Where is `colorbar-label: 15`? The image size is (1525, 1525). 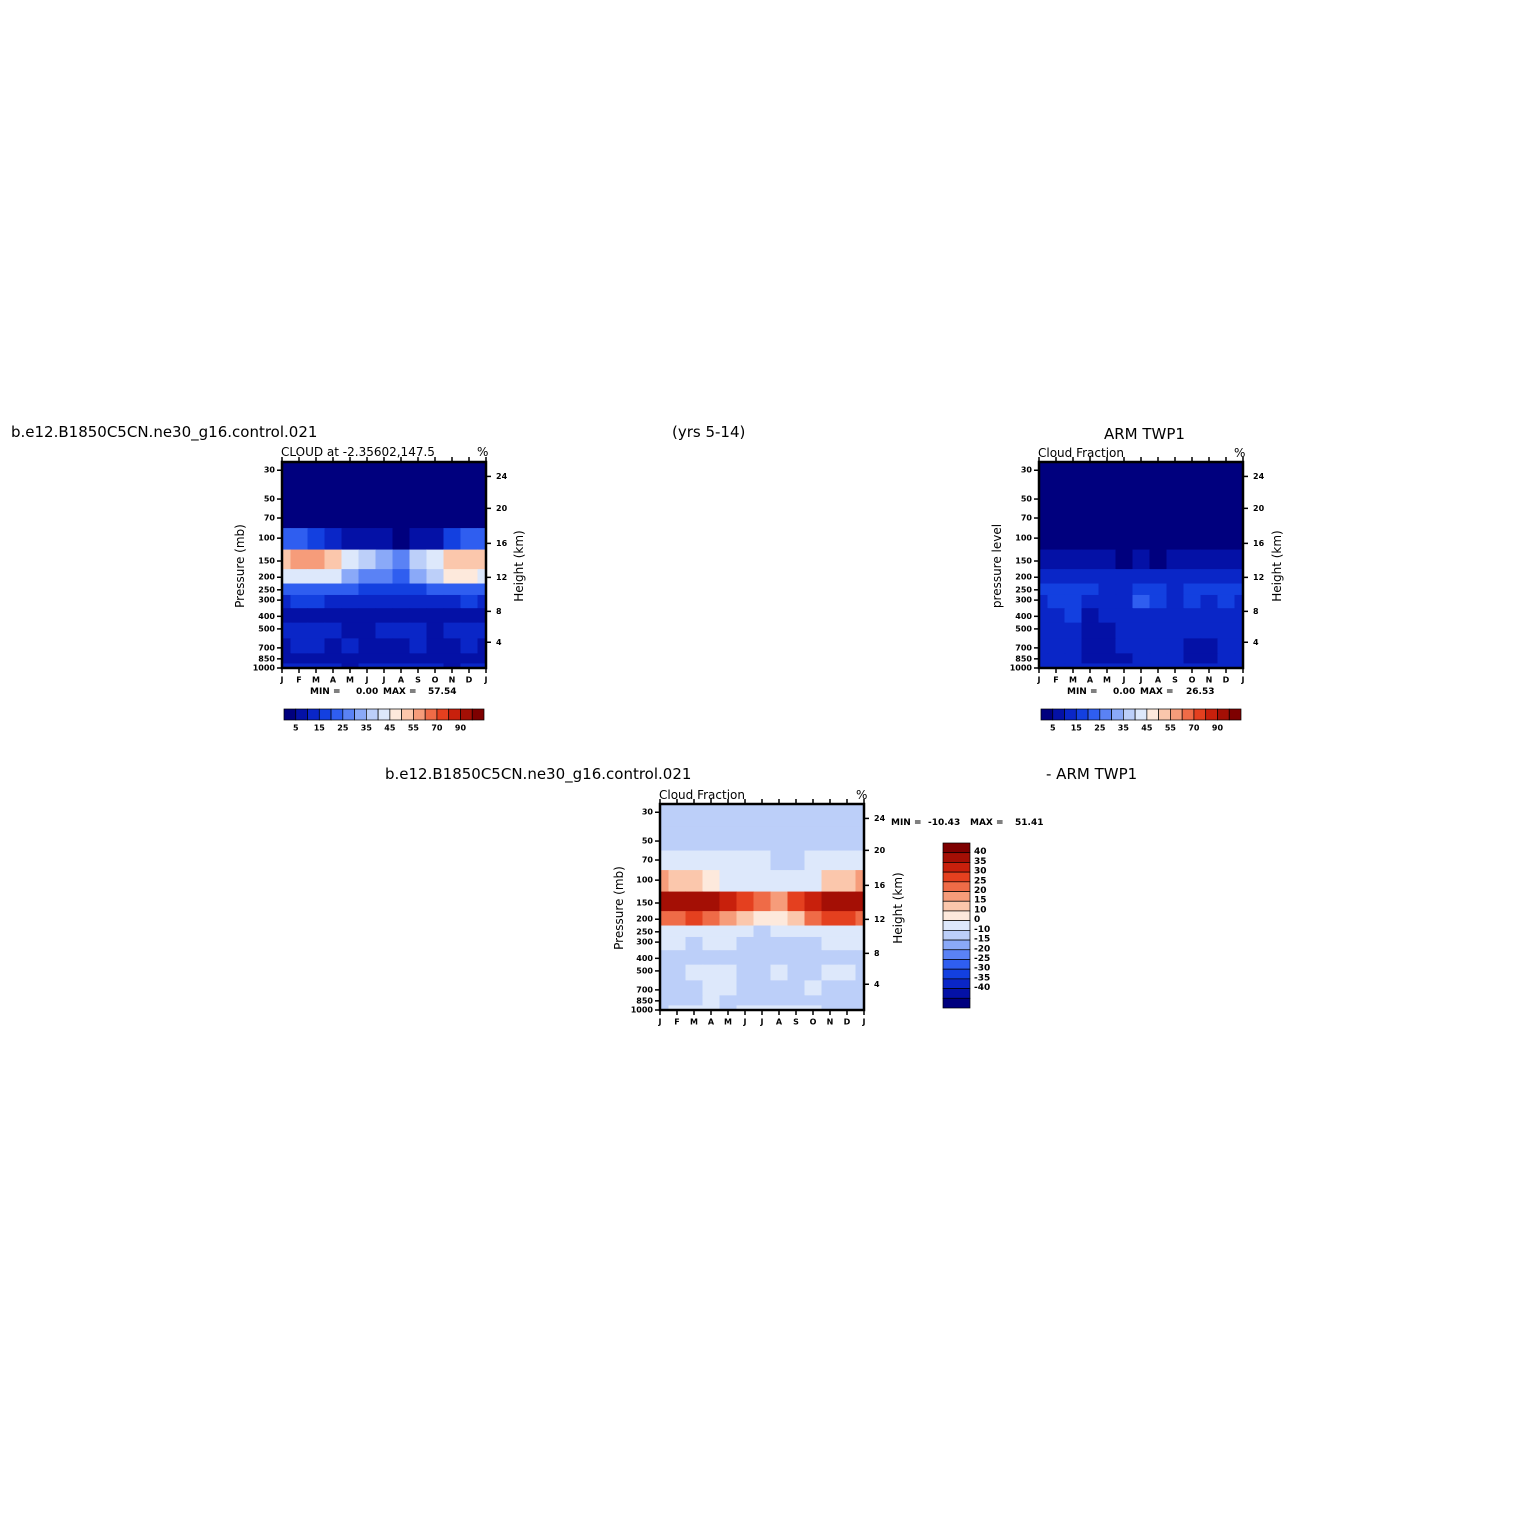 colorbar-label: 15 is located at coordinates (980, 901).